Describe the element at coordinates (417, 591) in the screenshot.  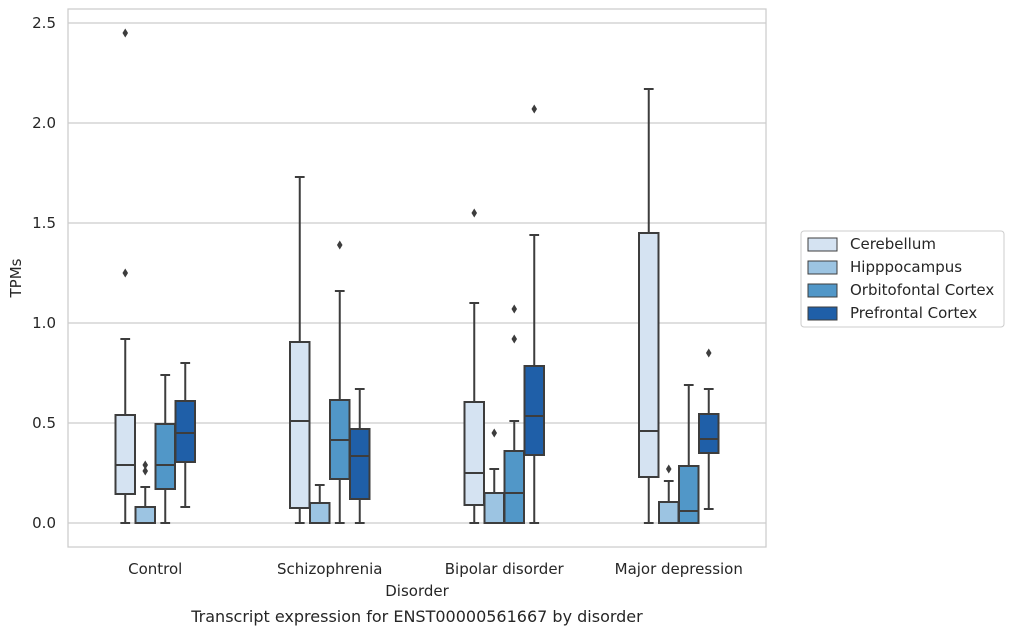
I see `x-axis-label: Disorder` at that location.